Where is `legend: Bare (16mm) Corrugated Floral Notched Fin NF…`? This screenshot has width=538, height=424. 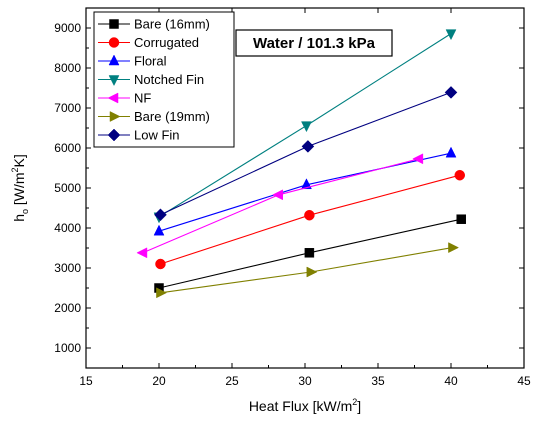
legend: Bare (16mm) Corrugated Floral Notched Fin NF… is located at coordinates (164, 79).